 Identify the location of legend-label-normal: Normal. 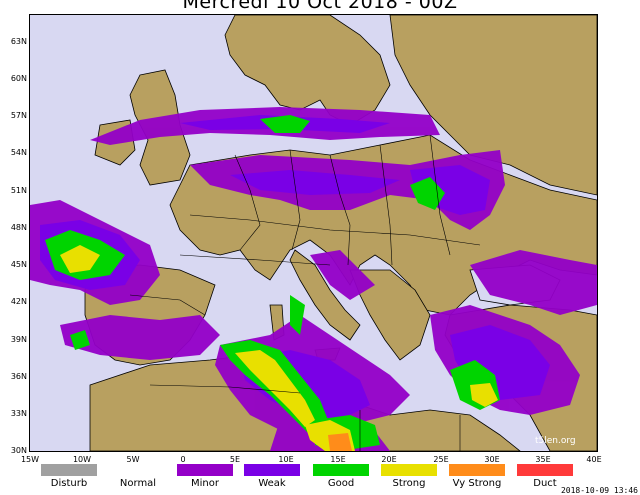
(138, 483).